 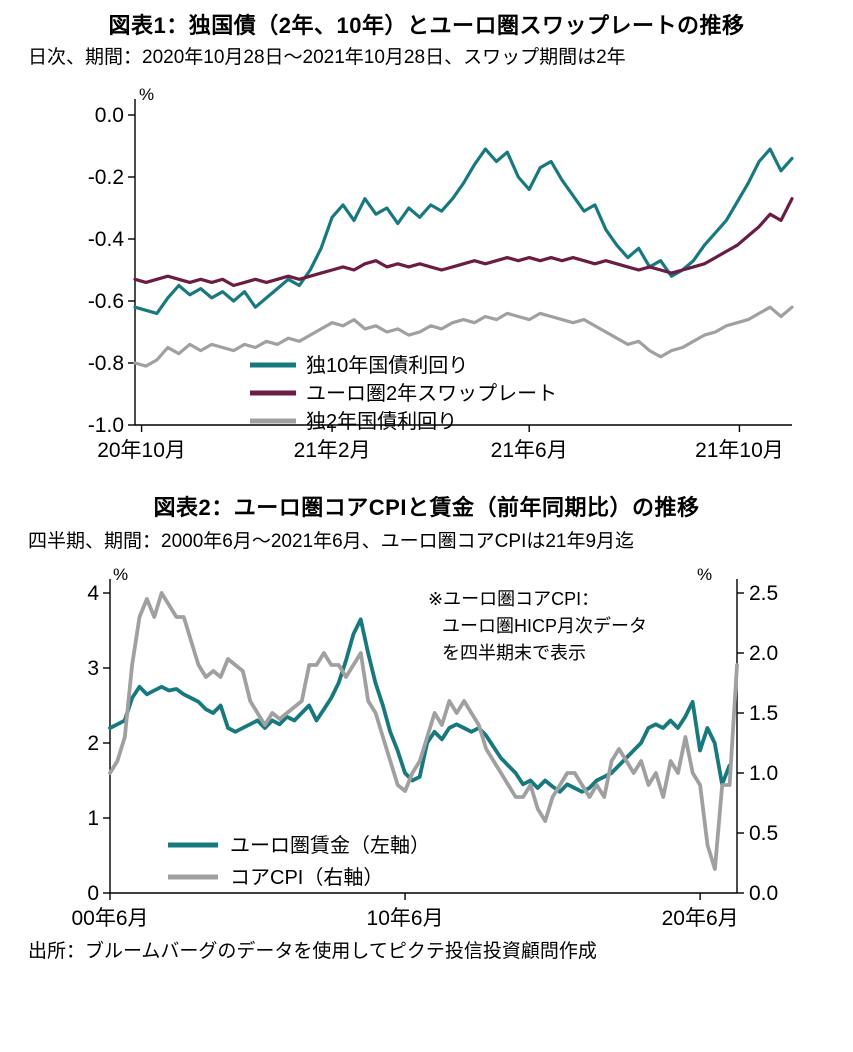 I want to click on y-axis-right-tick-label: 2.5, so click(x=763, y=593).